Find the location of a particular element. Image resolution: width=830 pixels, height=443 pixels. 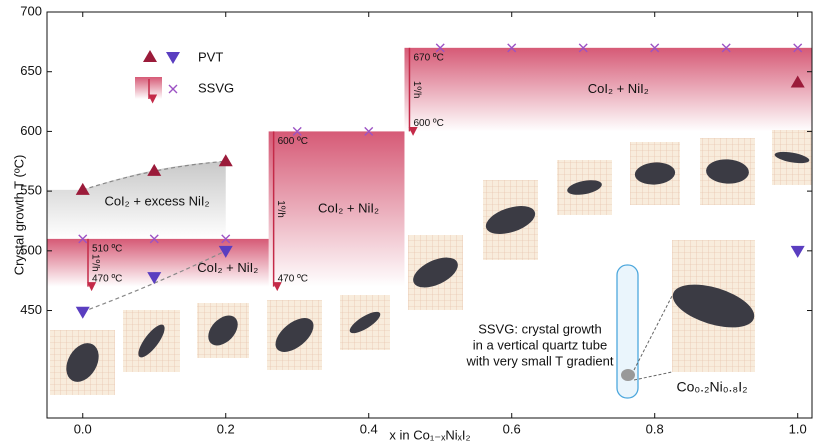

x-tick-label: 1.0 is located at coordinates (798, 428).